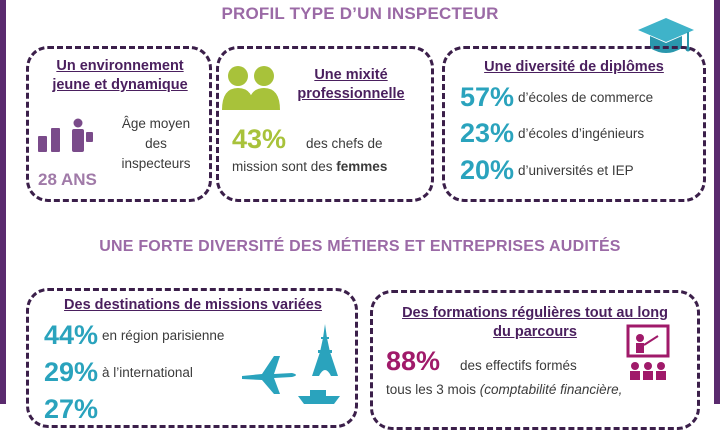  I want to click on destination-label: en région parisienne, so click(163, 335).